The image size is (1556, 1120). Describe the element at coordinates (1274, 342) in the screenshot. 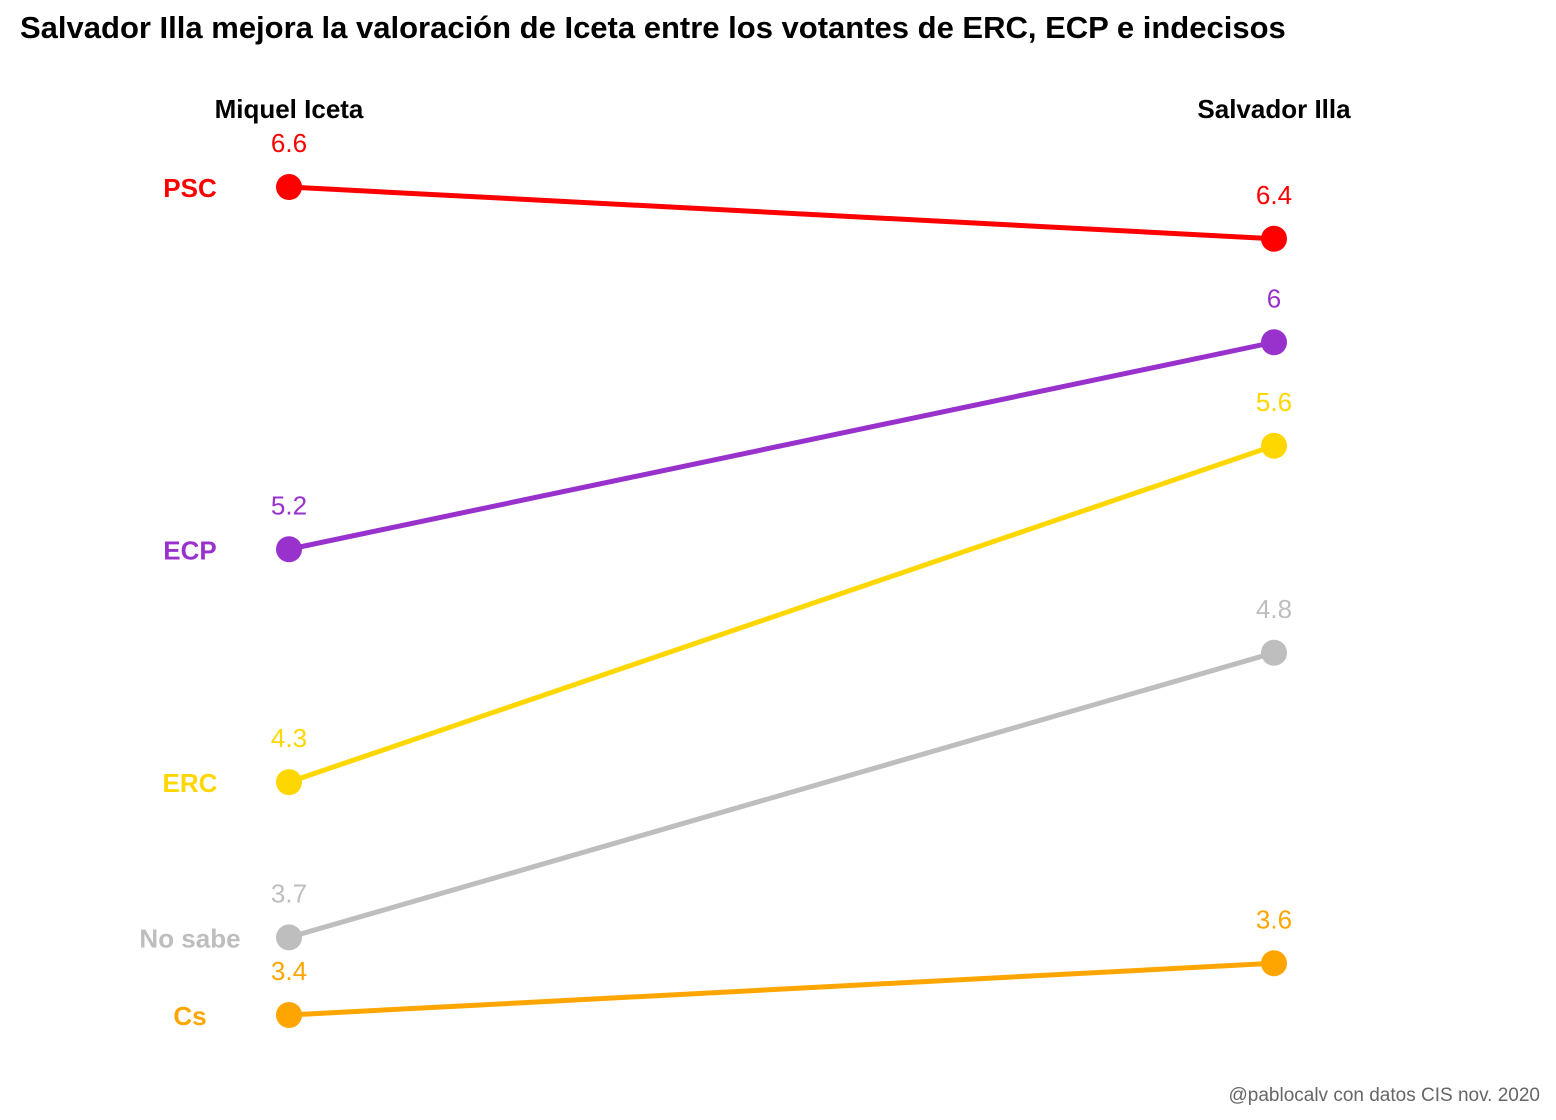

I see `data-point-ecp-illa` at that location.